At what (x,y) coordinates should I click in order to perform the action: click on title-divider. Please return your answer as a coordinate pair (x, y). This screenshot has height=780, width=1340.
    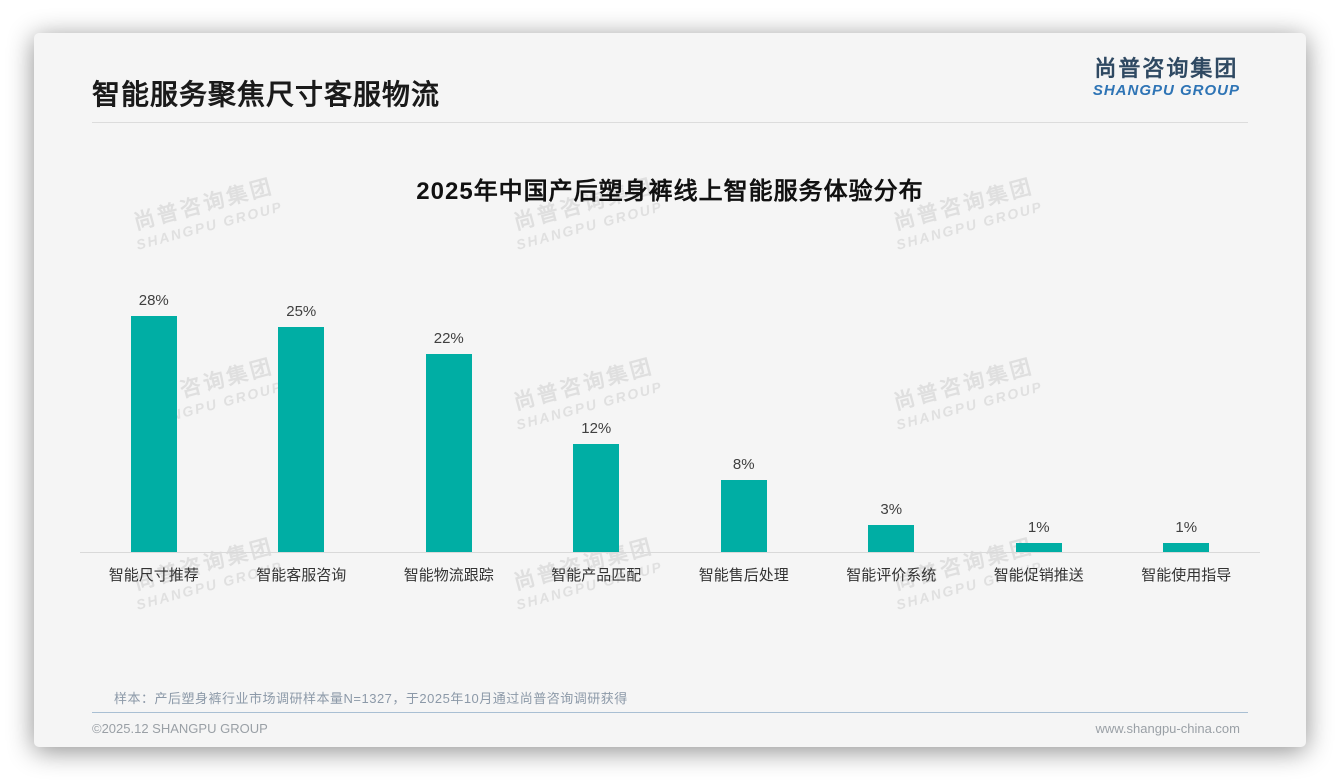
    Looking at the image, I should click on (670, 122).